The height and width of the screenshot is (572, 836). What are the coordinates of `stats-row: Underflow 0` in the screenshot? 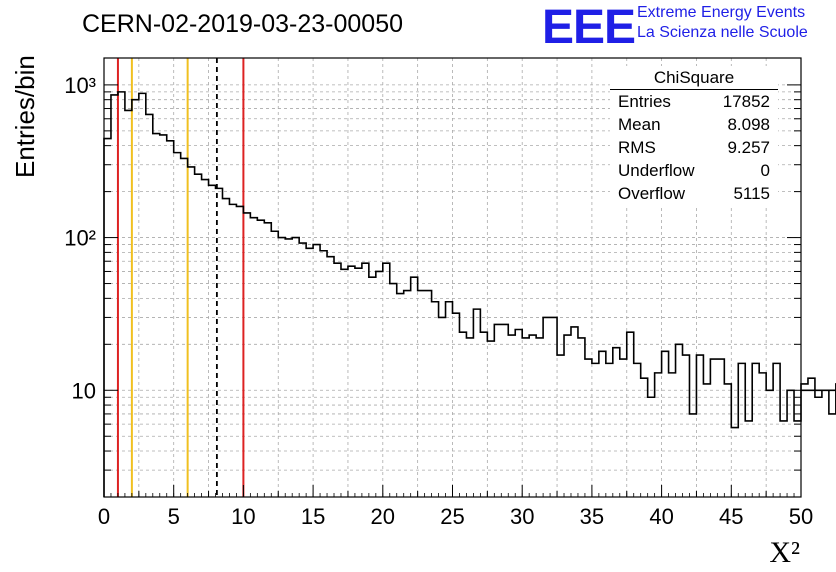 It's located at (694, 170).